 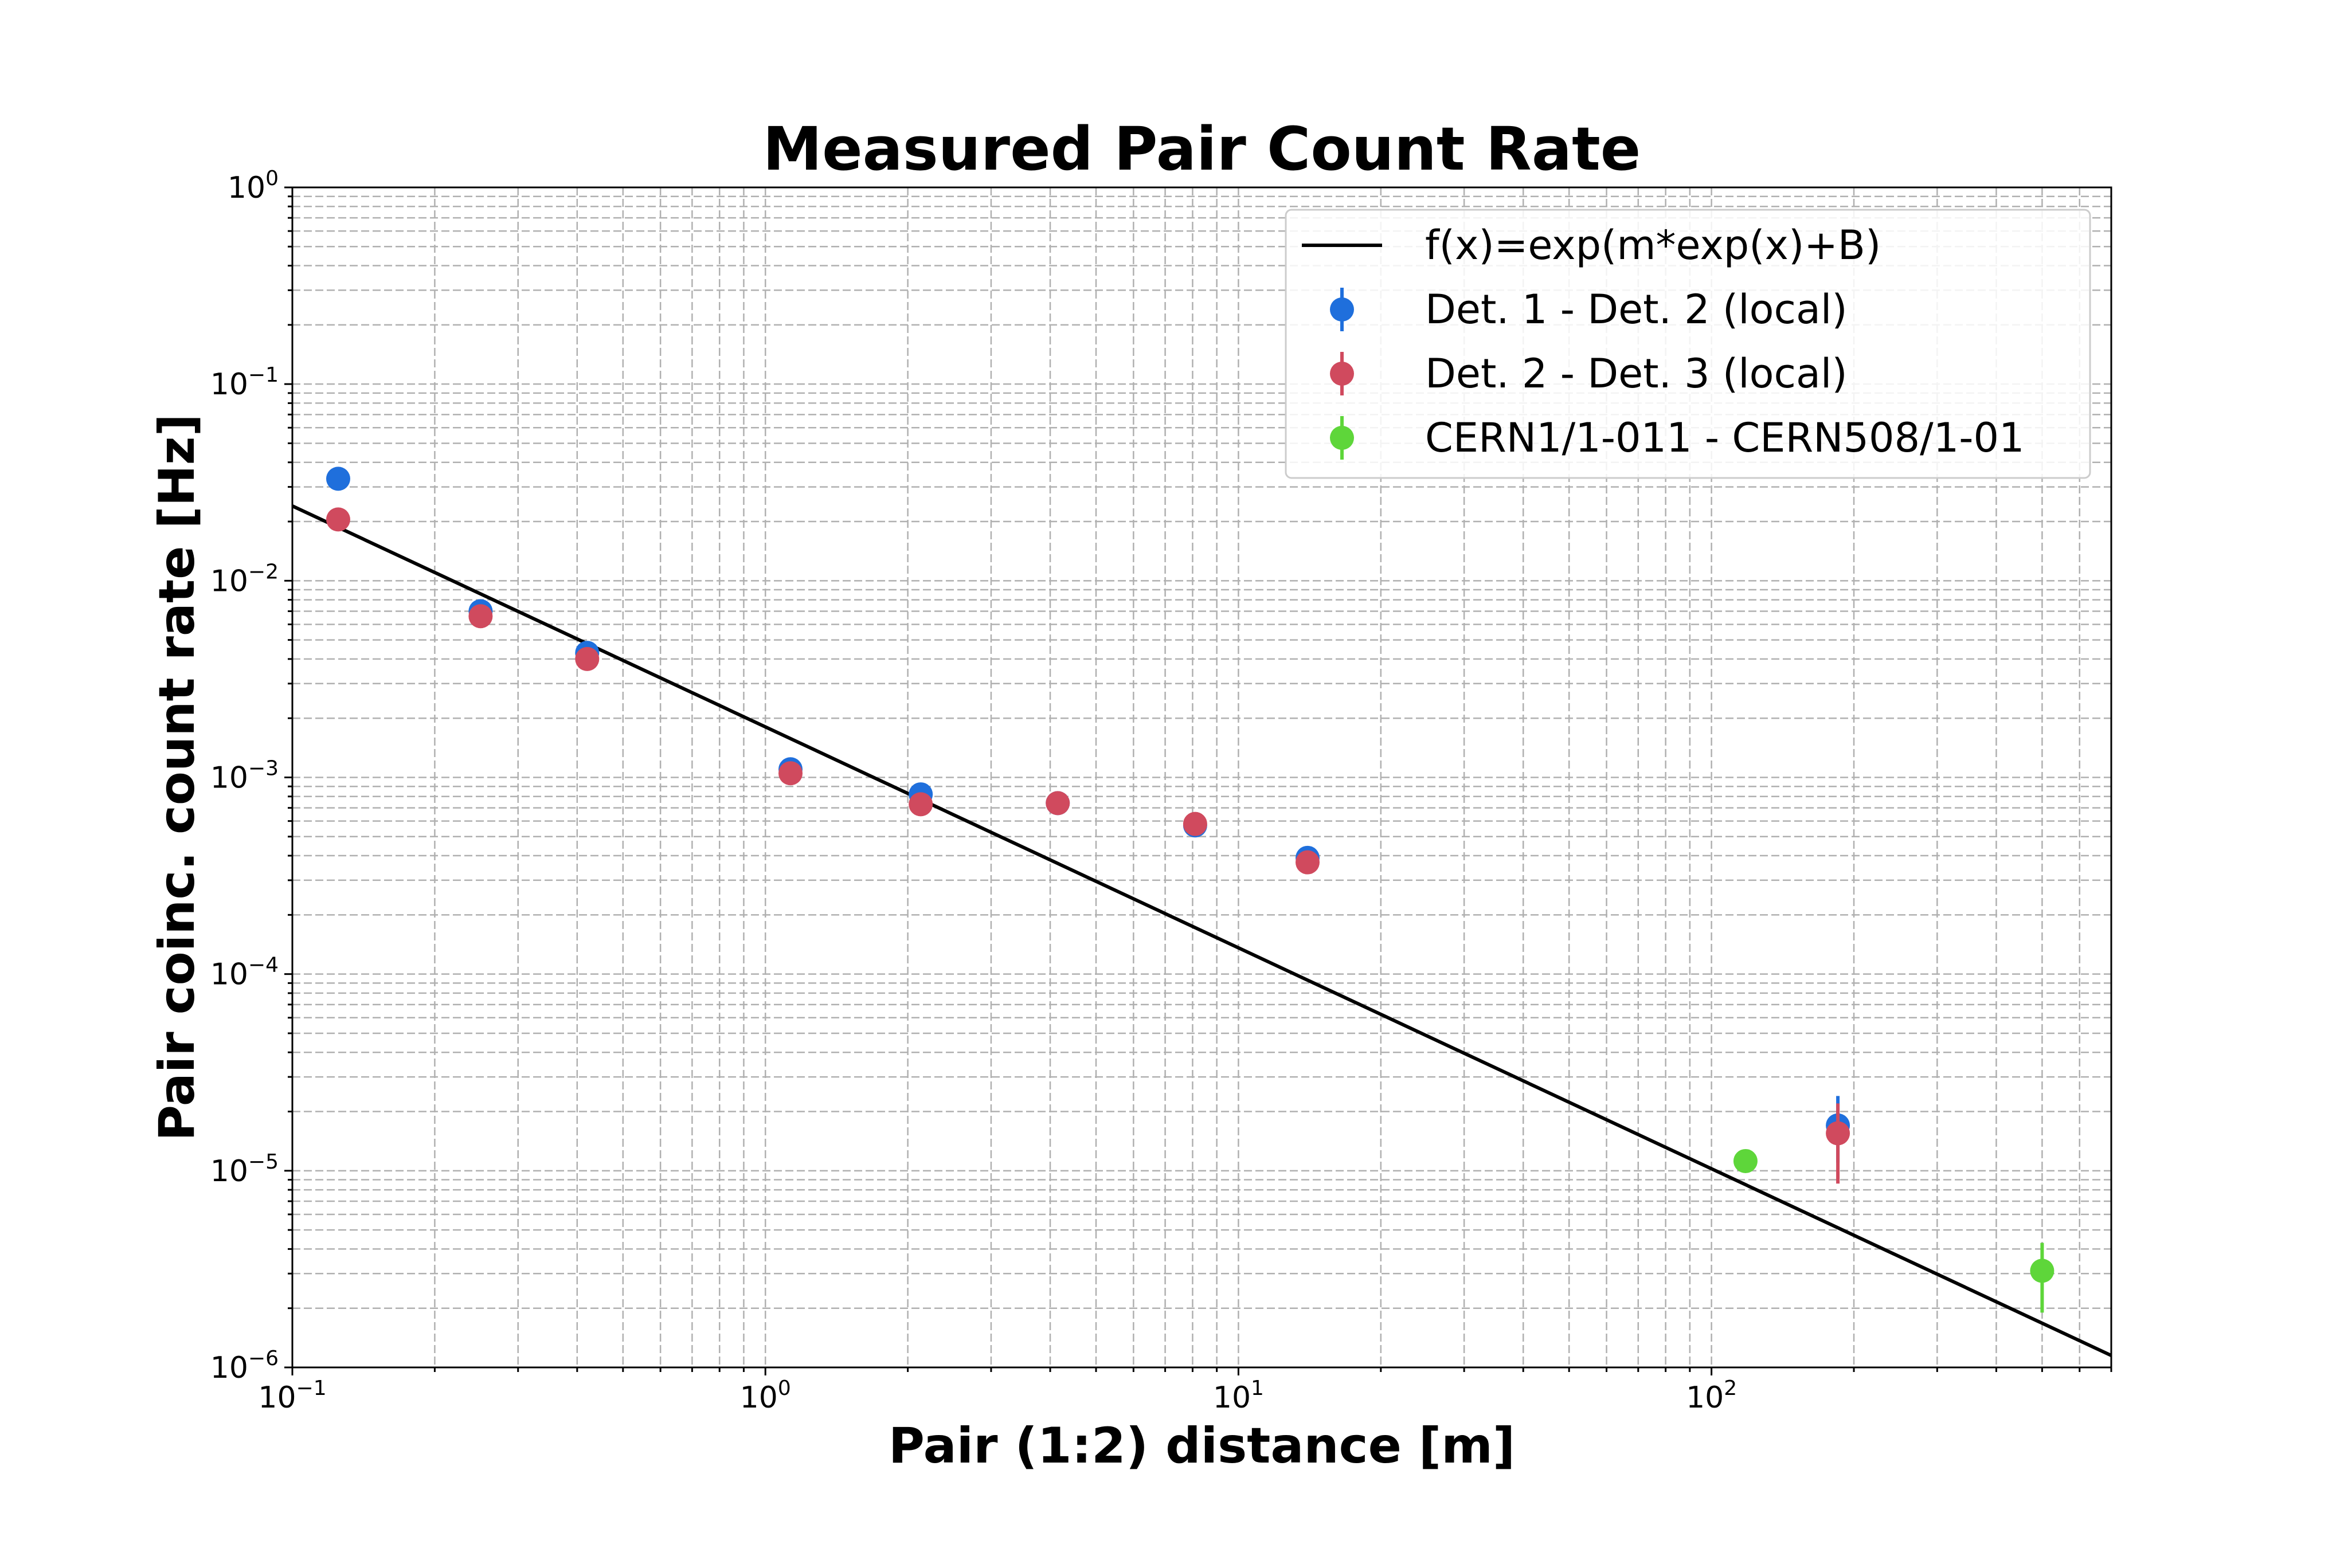 What do you see at coordinates (1711, 1396) in the screenshot?
I see `x-tick-label: 10²` at bounding box center [1711, 1396].